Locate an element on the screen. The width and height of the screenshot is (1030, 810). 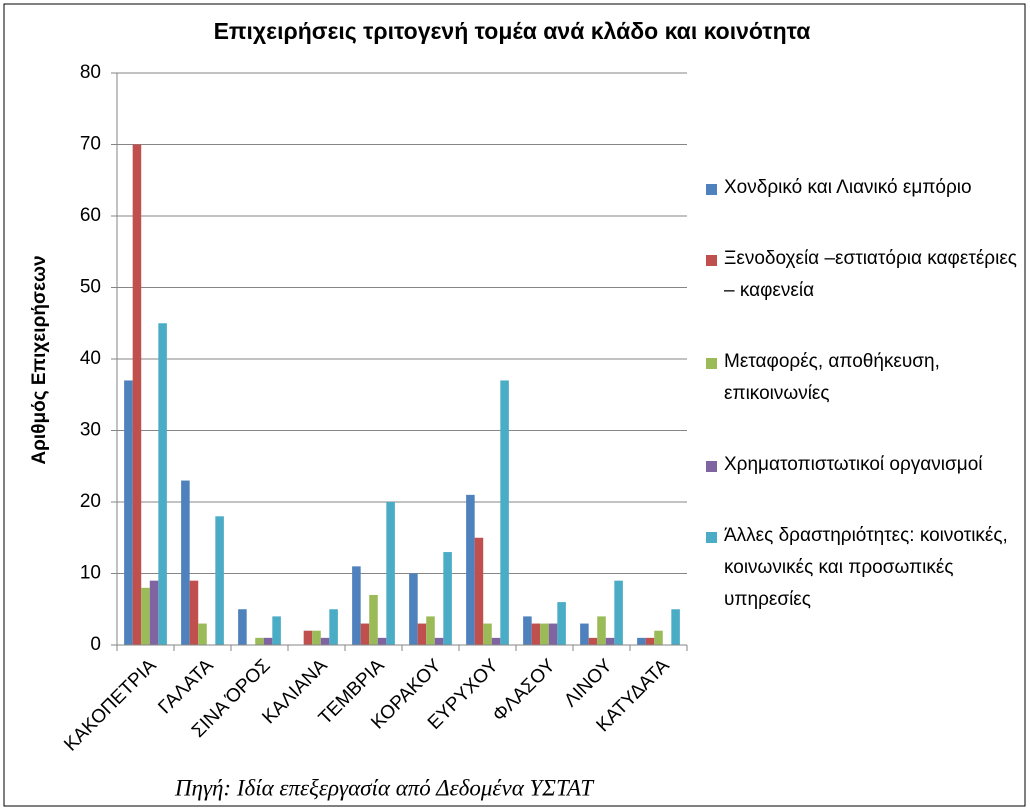
y-tick-label: 50 is located at coordinates (90, 287).